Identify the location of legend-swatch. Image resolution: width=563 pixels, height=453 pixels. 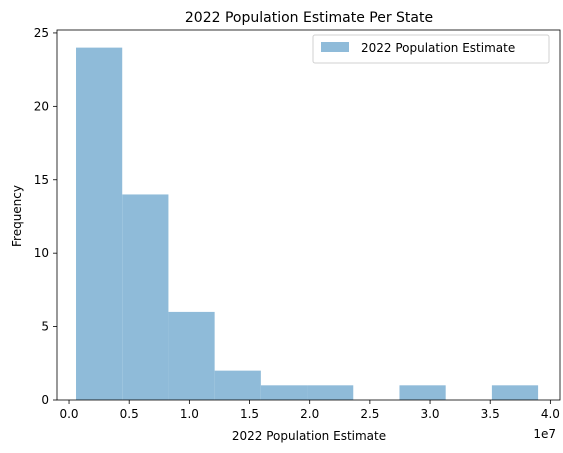
(335, 47).